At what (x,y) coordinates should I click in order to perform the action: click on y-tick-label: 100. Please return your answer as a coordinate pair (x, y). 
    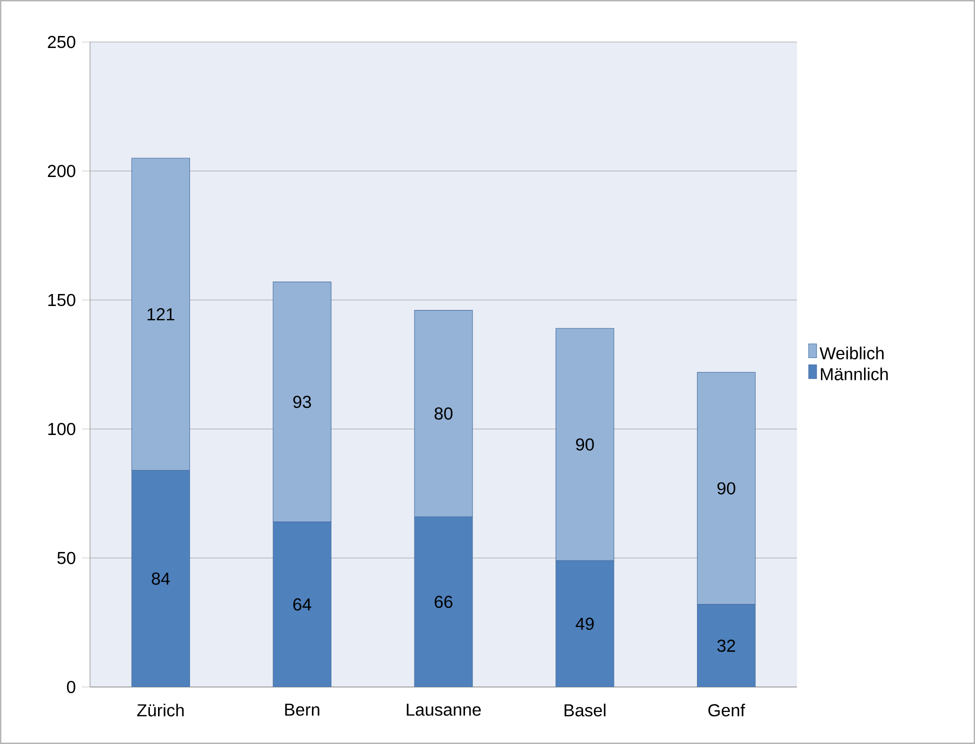
    Looking at the image, I should click on (62, 429).